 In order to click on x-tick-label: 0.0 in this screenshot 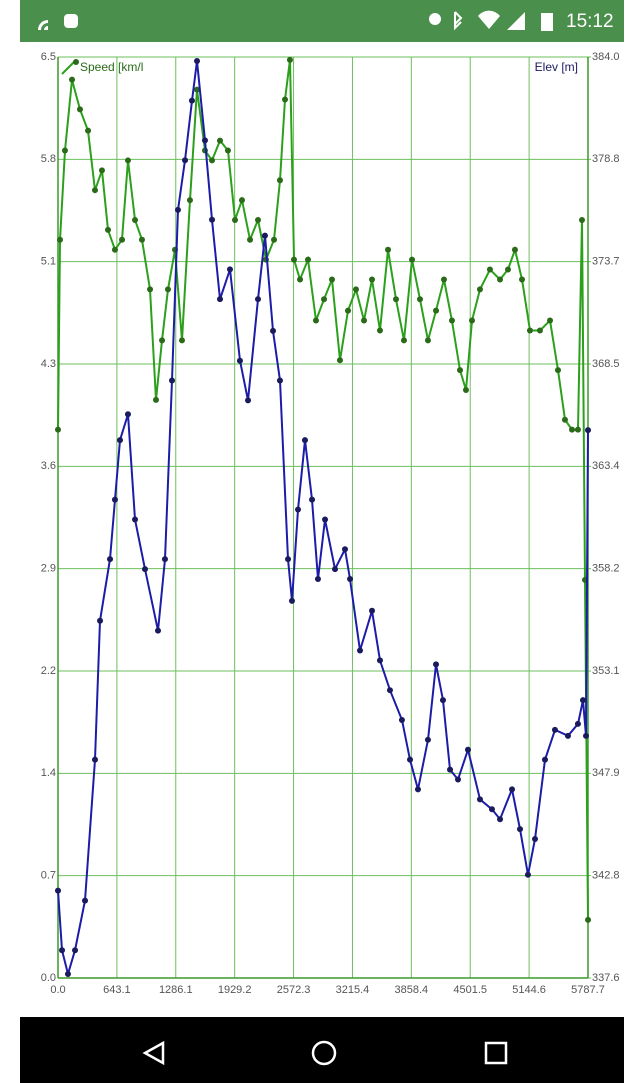, I will do `click(57, 990)`.